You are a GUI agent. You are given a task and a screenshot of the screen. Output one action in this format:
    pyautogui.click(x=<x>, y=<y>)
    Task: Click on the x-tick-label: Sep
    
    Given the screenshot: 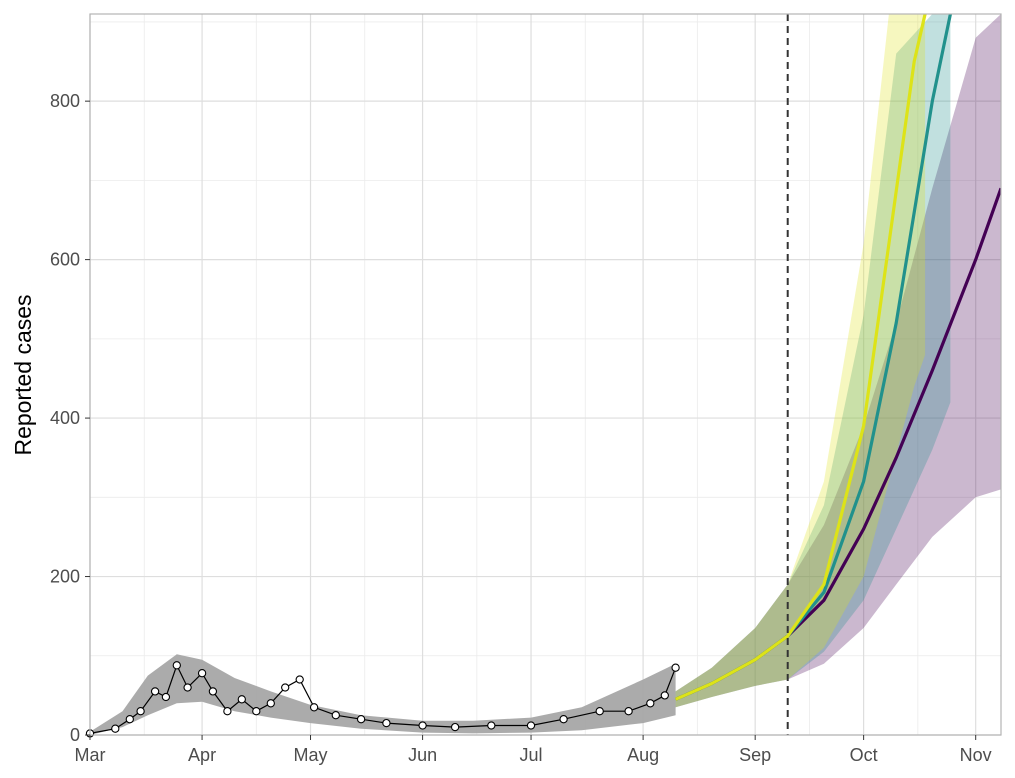 What is the action you would take?
    pyautogui.click(x=755, y=755)
    